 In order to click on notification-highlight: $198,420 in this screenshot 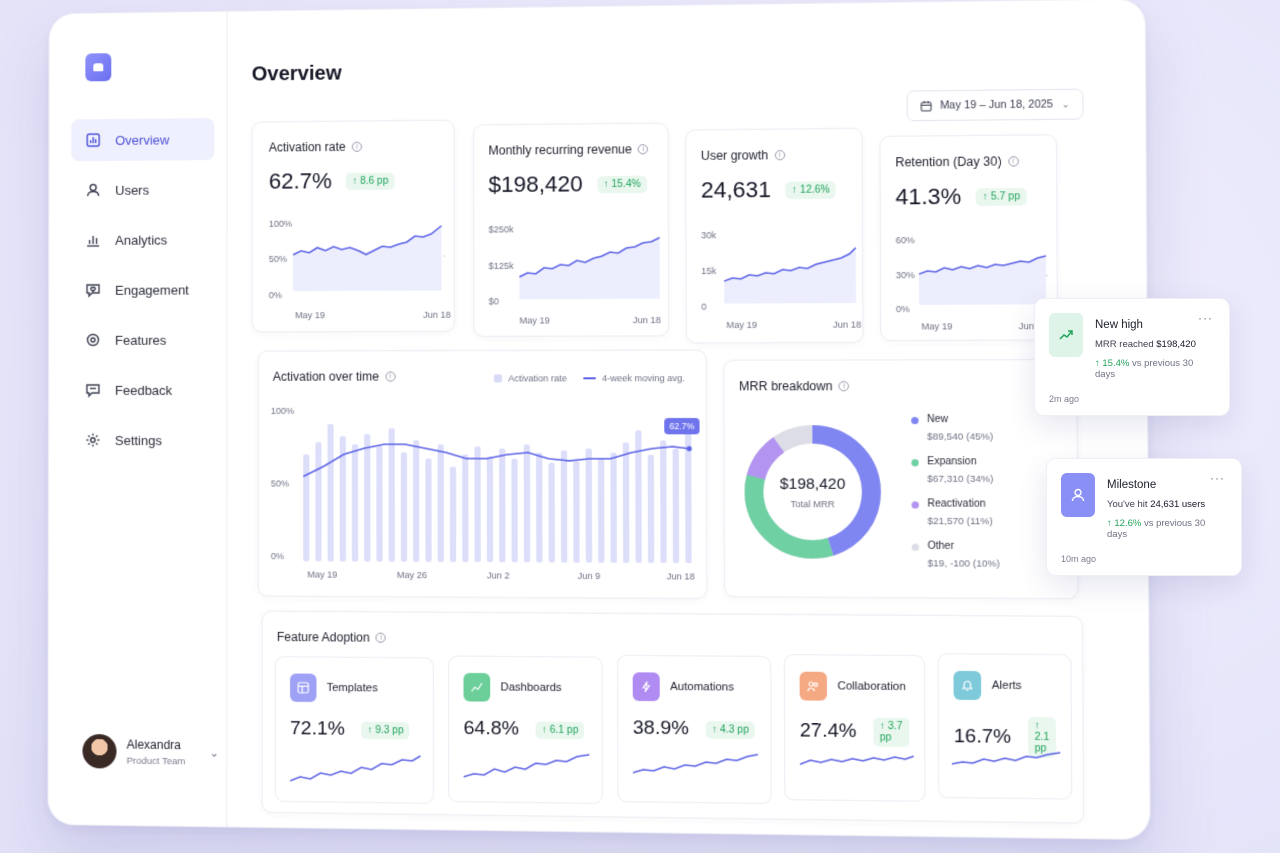, I will do `click(1176, 344)`.